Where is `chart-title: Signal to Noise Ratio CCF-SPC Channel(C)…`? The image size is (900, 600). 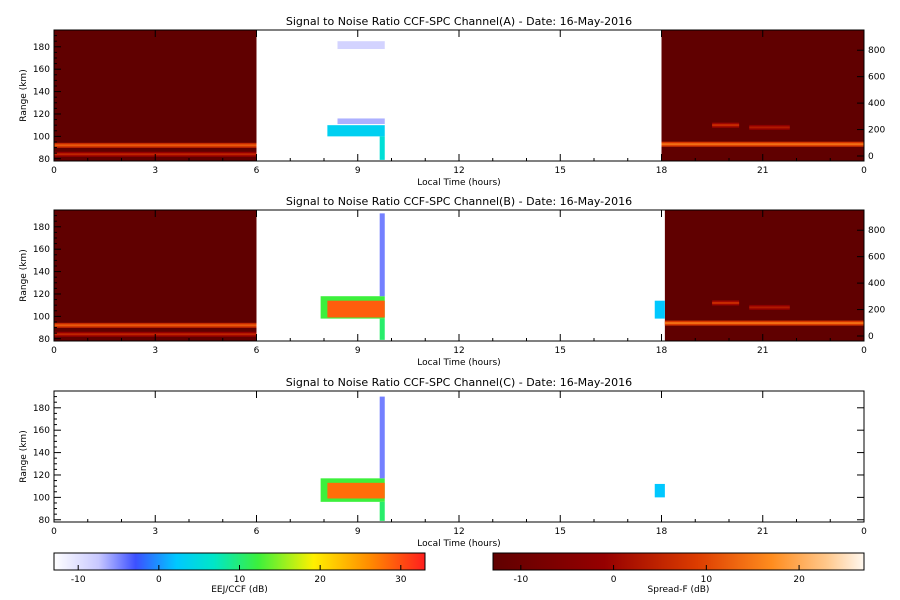 chart-title: Signal to Noise Ratio CCF-SPC Channel(C)… is located at coordinates (459, 382).